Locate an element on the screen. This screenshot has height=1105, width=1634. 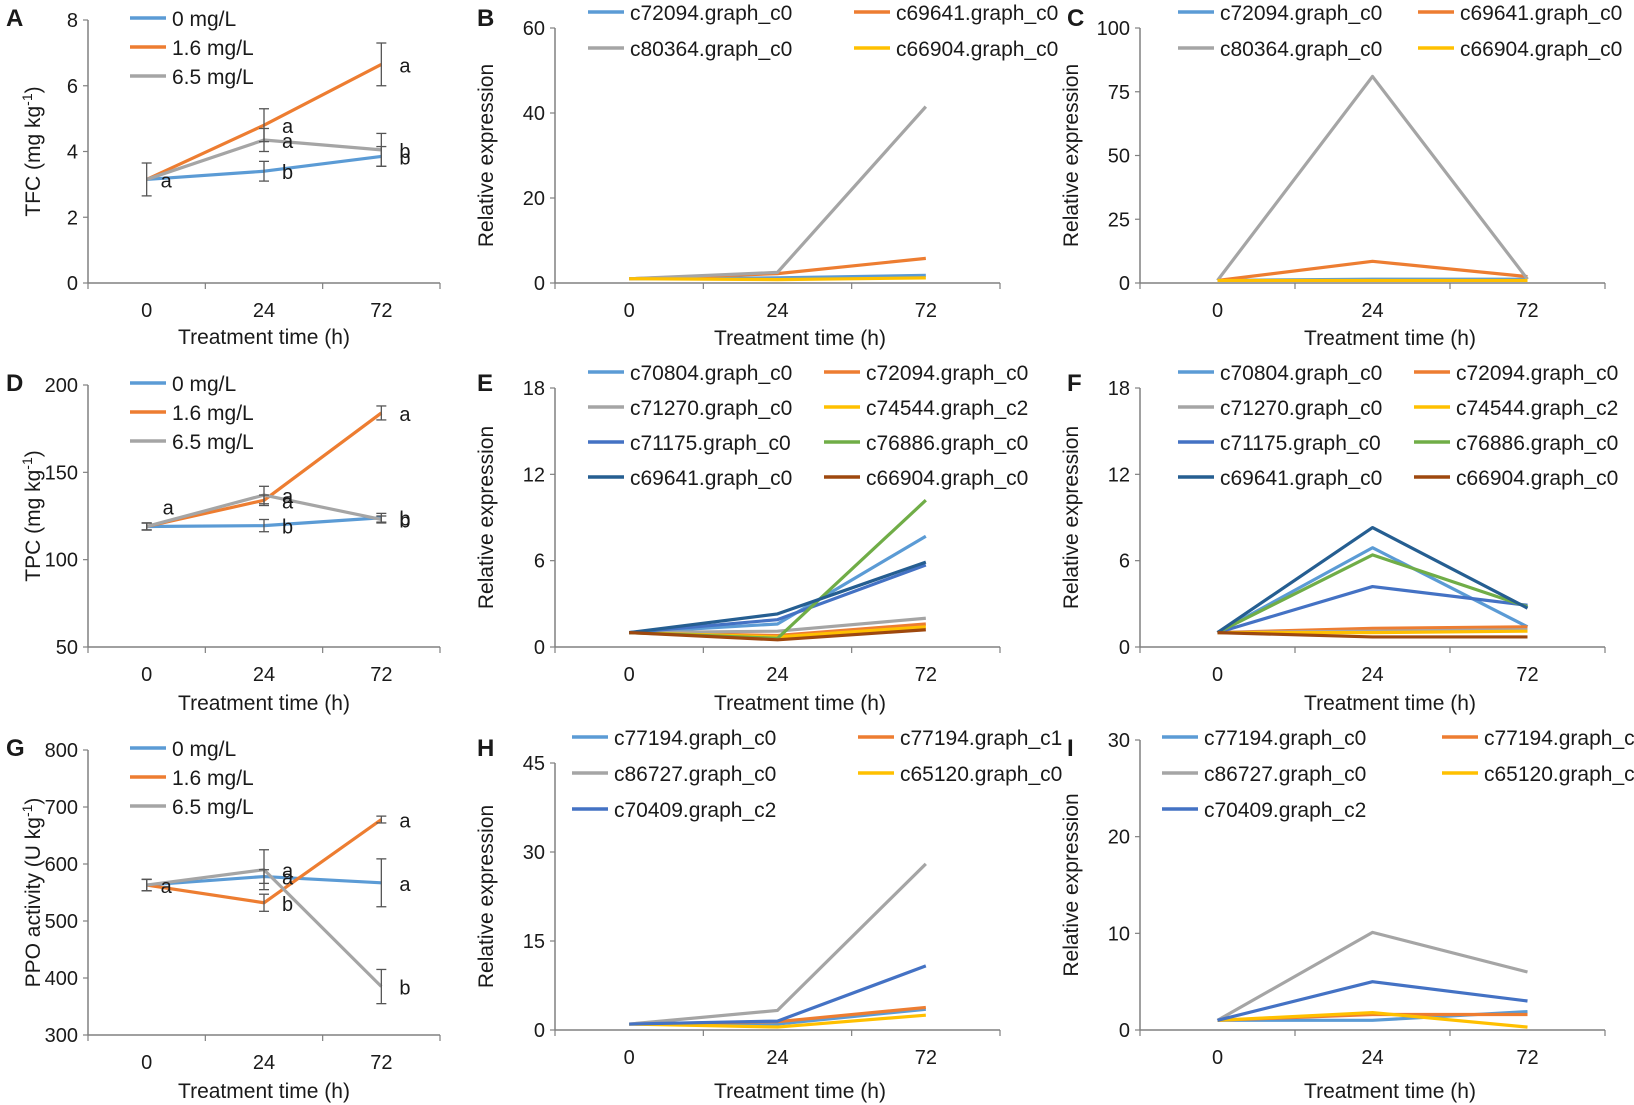
legend-entry: c80364.graph_c0 is located at coordinates (1301, 49).